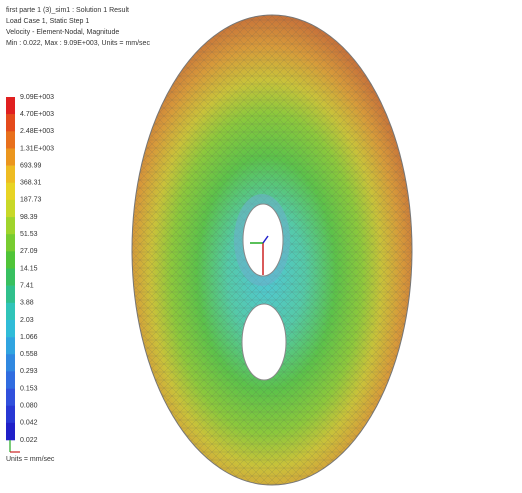 Image resolution: width=522 pixels, height=493 pixels. I want to click on units-label: Units = mm/sec, so click(30, 459).